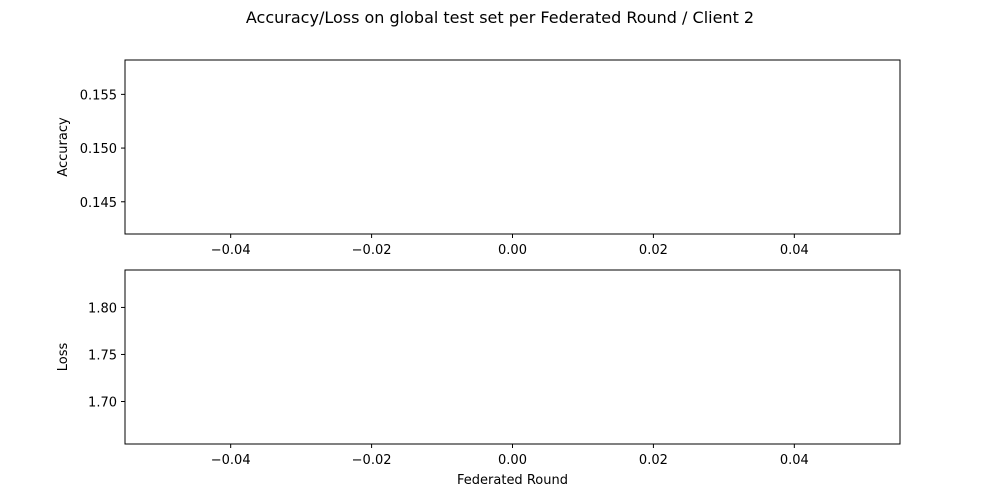 The height and width of the screenshot is (500, 1000). What do you see at coordinates (98, 203) in the screenshot?
I see `accuracy-y-tick-label: 0.145` at bounding box center [98, 203].